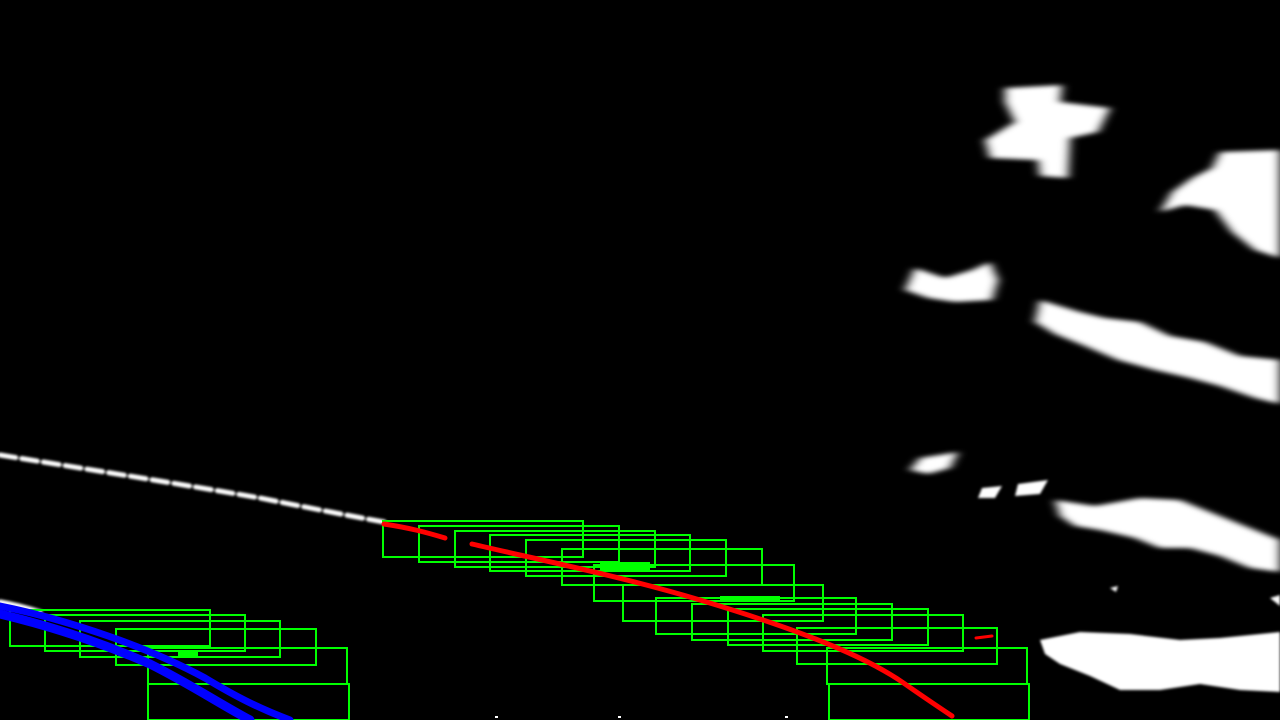  What do you see at coordinates (479, 610) in the screenshot?
I see `window-overlap-patches` at bounding box center [479, 610].